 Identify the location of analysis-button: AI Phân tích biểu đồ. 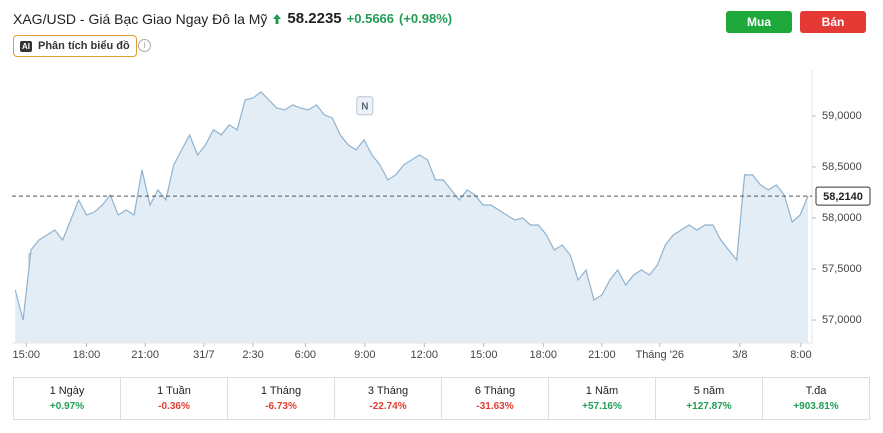
(75, 46).